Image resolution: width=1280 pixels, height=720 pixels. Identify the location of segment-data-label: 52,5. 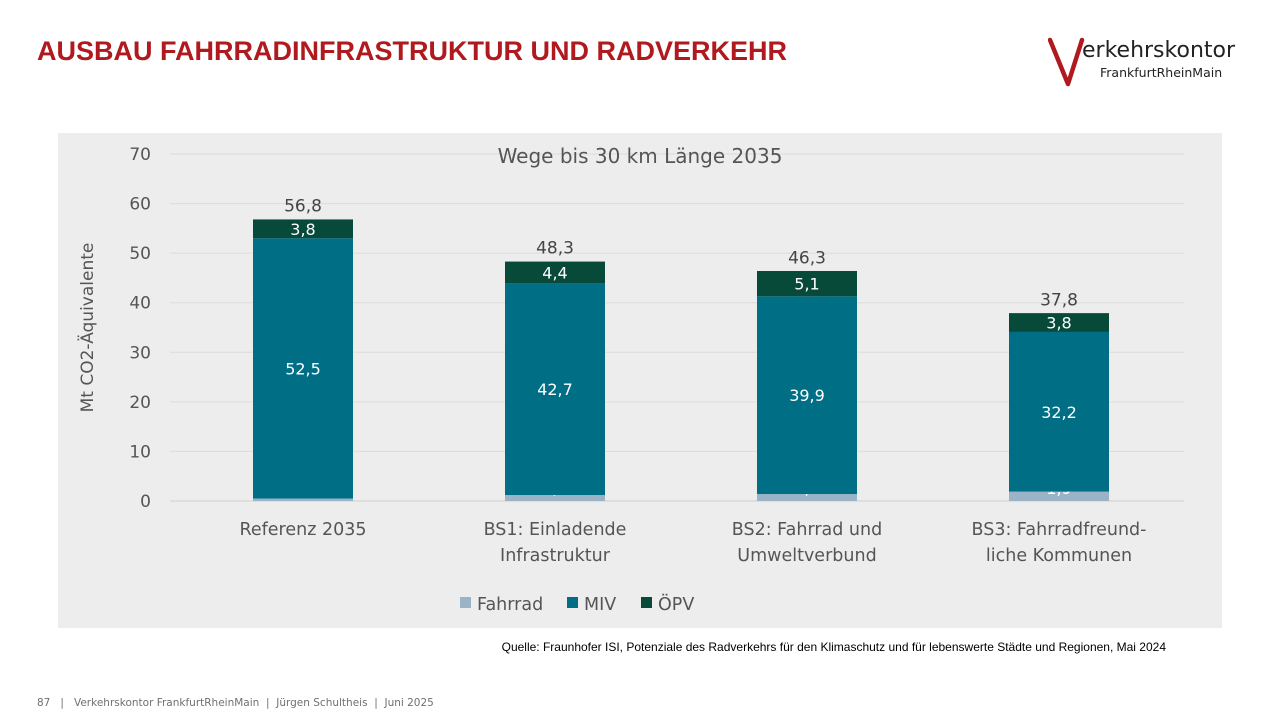
(303, 368).